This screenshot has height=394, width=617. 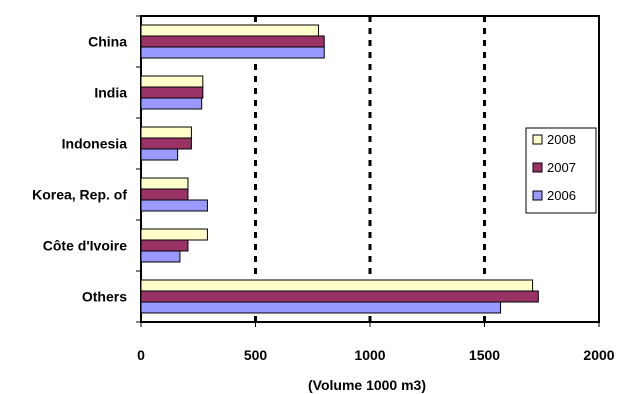 What do you see at coordinates (95, 144) in the screenshot?
I see `category-label: Indonesia` at bounding box center [95, 144].